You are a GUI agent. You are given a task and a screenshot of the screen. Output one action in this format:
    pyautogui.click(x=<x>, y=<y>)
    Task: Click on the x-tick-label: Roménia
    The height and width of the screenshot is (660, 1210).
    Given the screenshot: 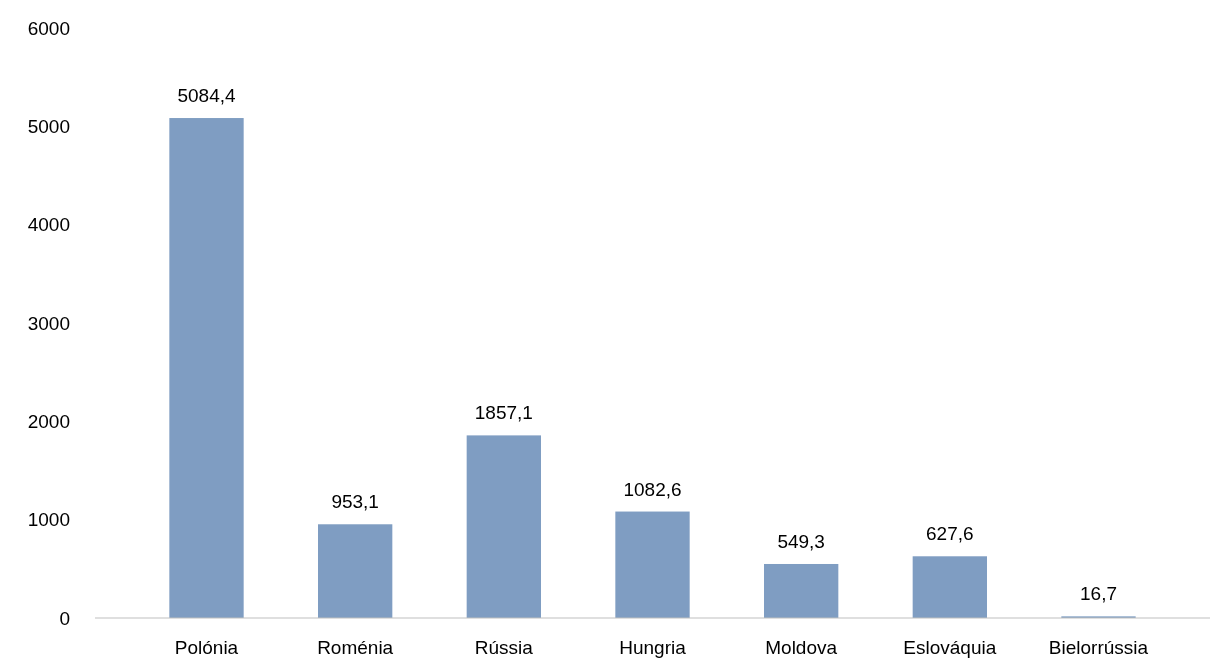 What is the action you would take?
    pyautogui.click(x=355, y=647)
    